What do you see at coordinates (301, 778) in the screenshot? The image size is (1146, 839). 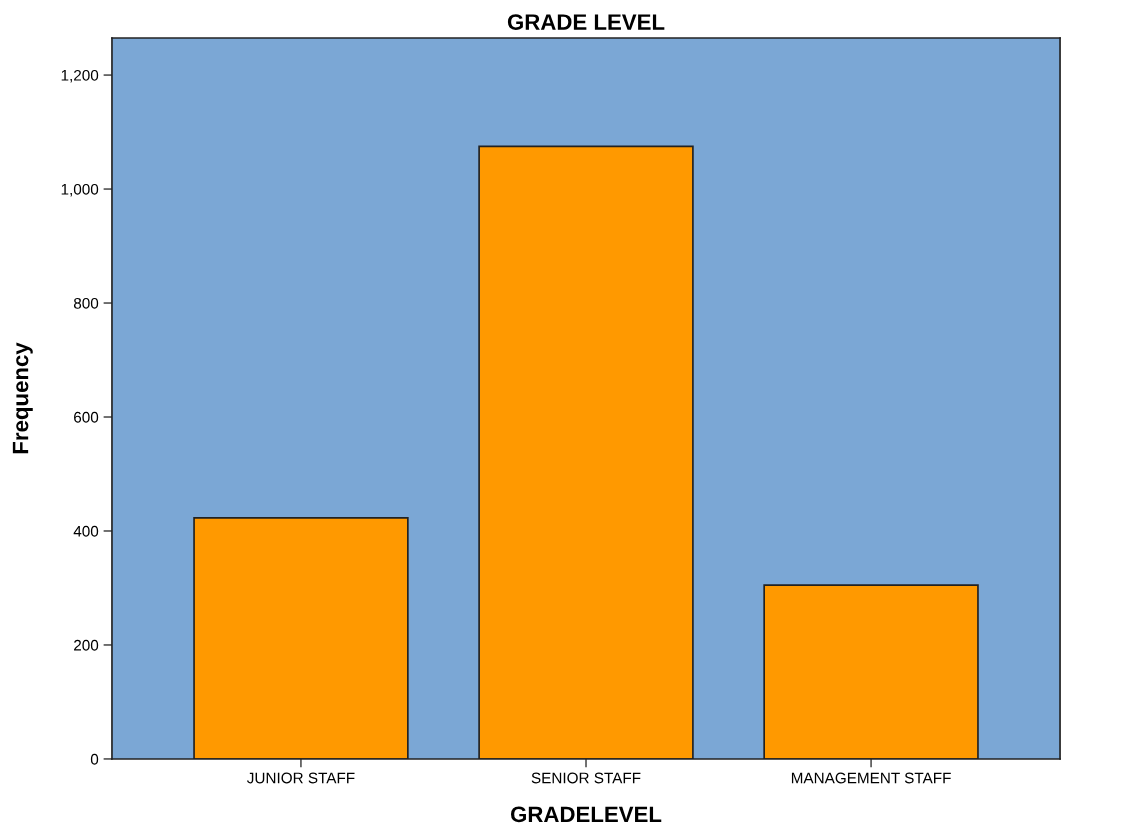 I see `x-tick-label: JUNIOR STAFF` at bounding box center [301, 778].